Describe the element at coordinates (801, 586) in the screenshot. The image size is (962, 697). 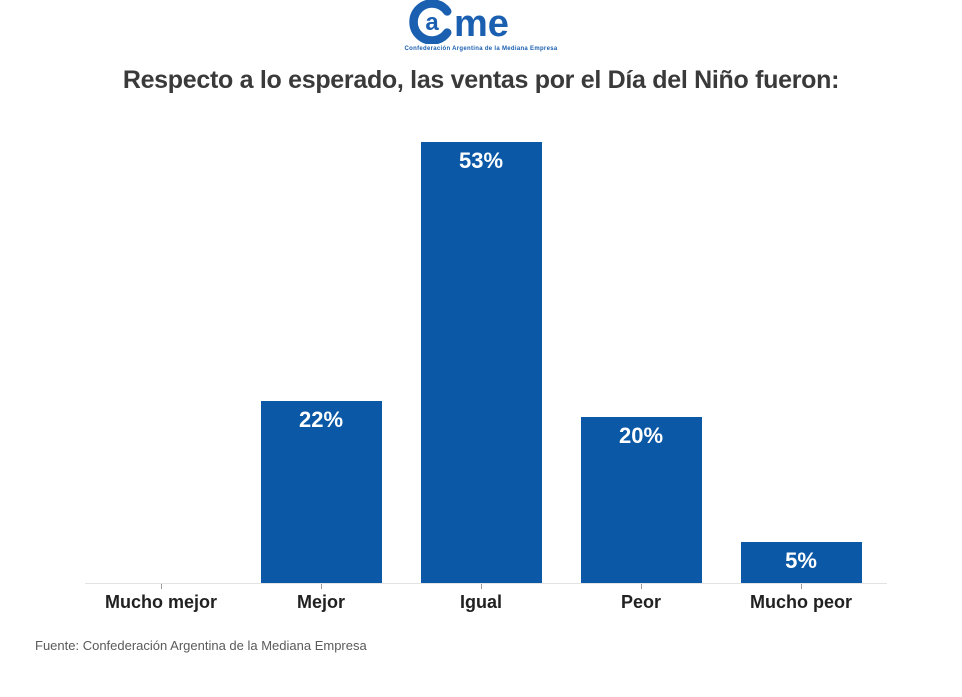
I see `x-axis-tick-mucho-peor` at that location.